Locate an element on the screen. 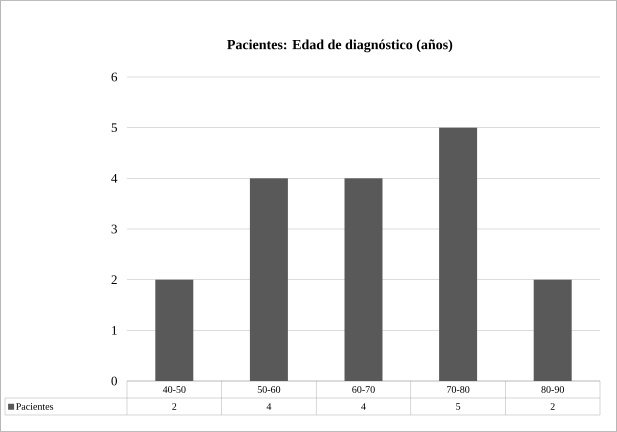  chart-title: Pacientes: Edad de diagnóstico (años) is located at coordinates (339, 45).